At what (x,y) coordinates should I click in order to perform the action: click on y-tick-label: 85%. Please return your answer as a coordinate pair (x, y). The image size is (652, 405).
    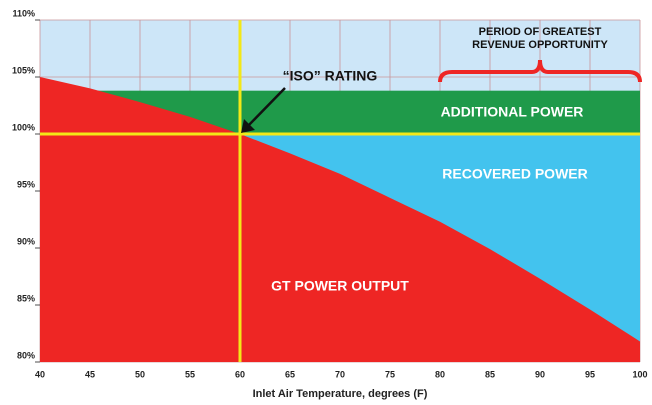
    Looking at the image, I should click on (26, 298).